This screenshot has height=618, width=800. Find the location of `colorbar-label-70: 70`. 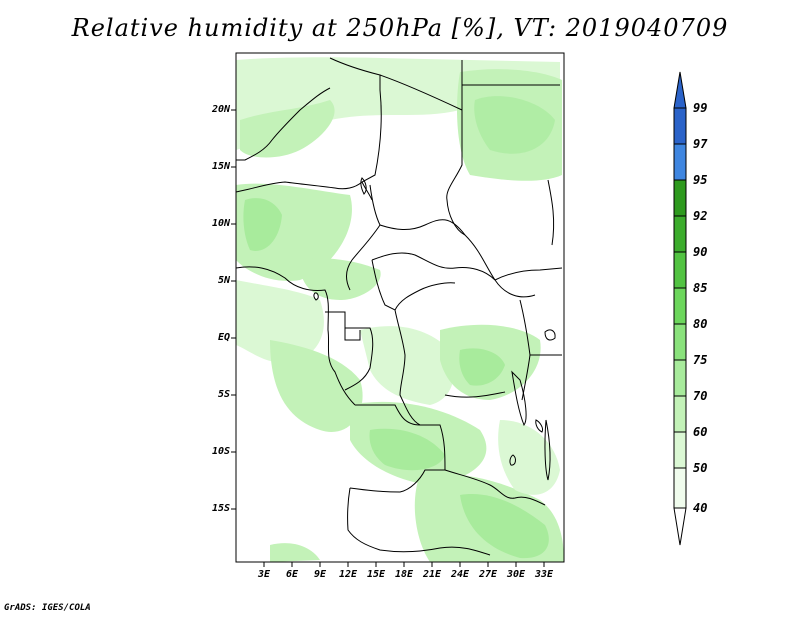

colorbar-label-70: 70 is located at coordinates (700, 396).